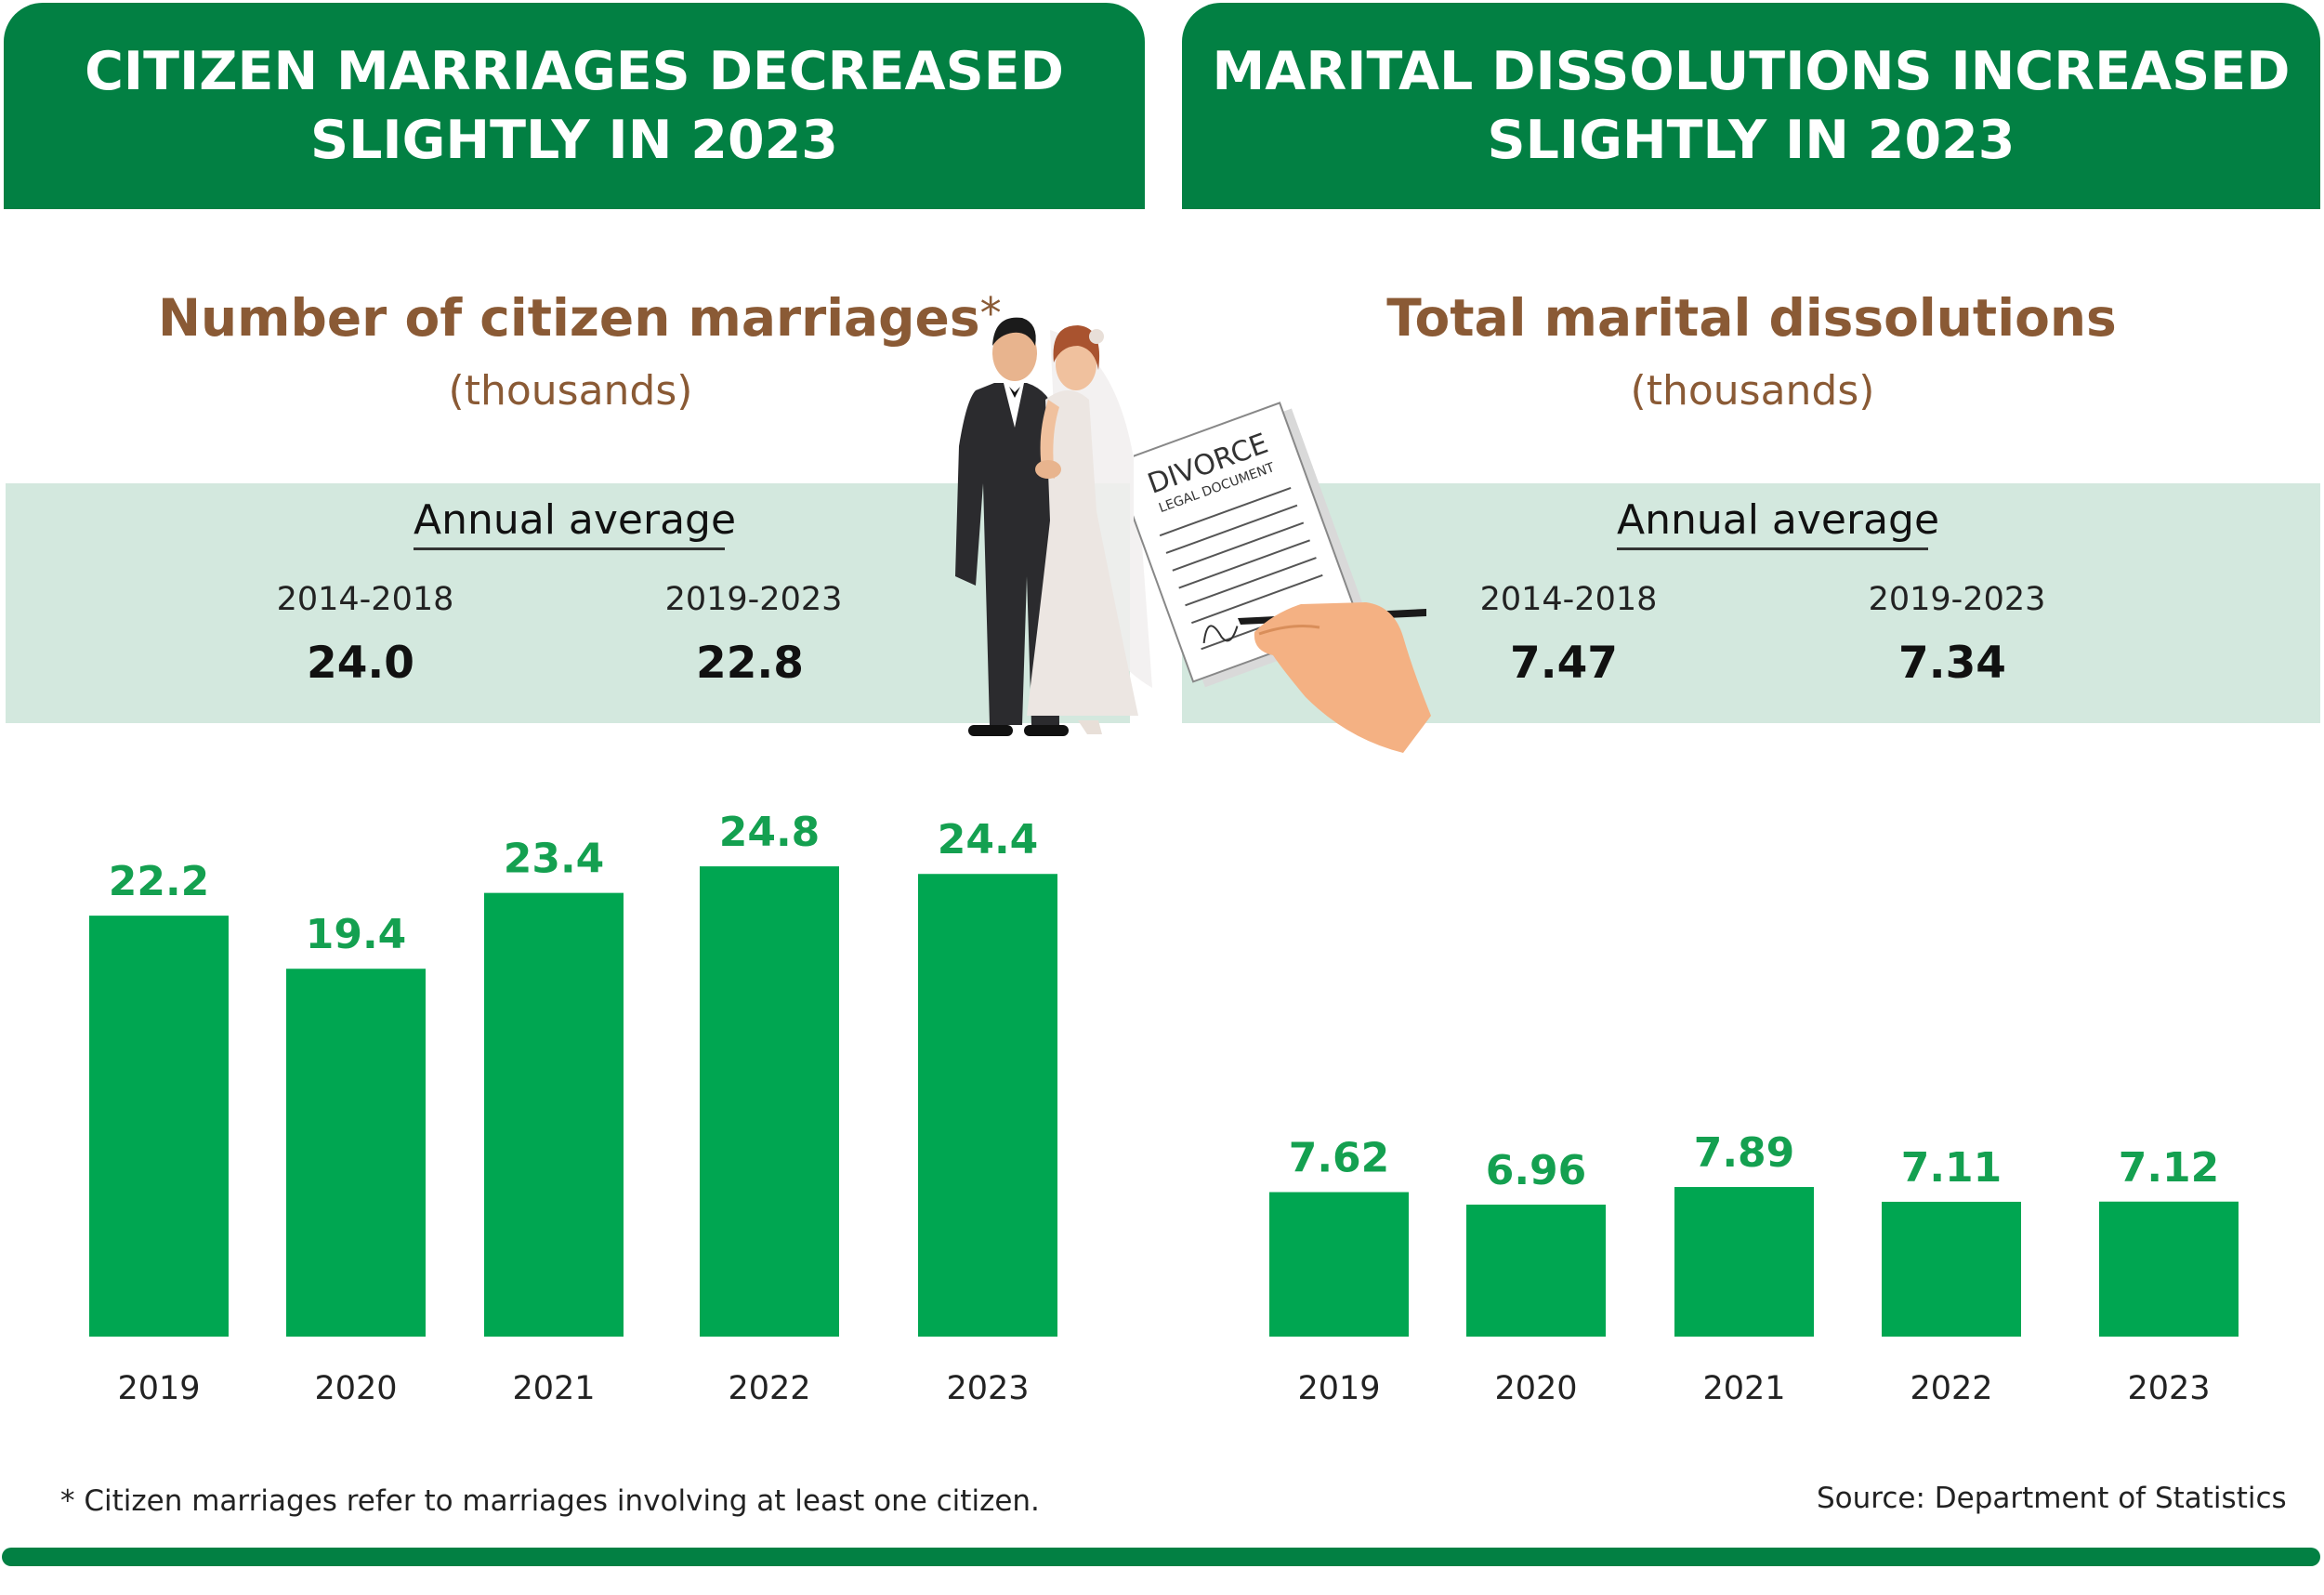  What do you see at coordinates (1015, 353) in the screenshot?
I see `groom-face` at bounding box center [1015, 353].